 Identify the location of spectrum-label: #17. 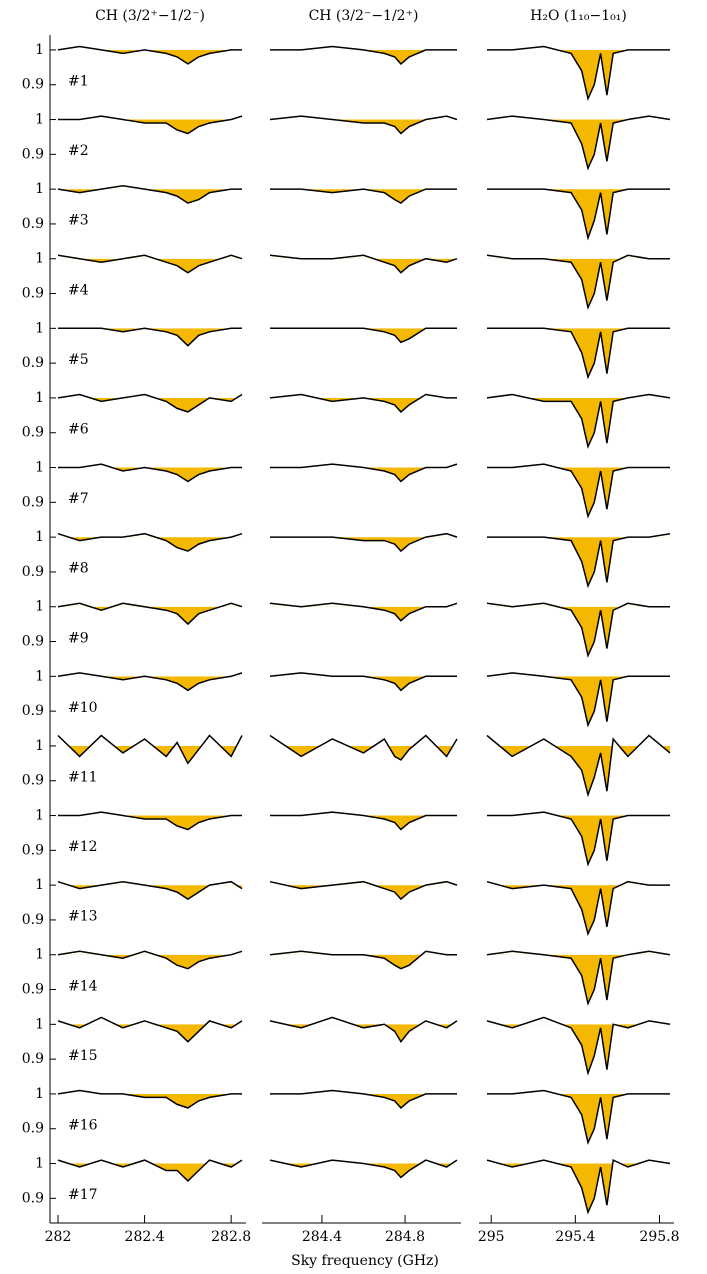
(83, 1195).